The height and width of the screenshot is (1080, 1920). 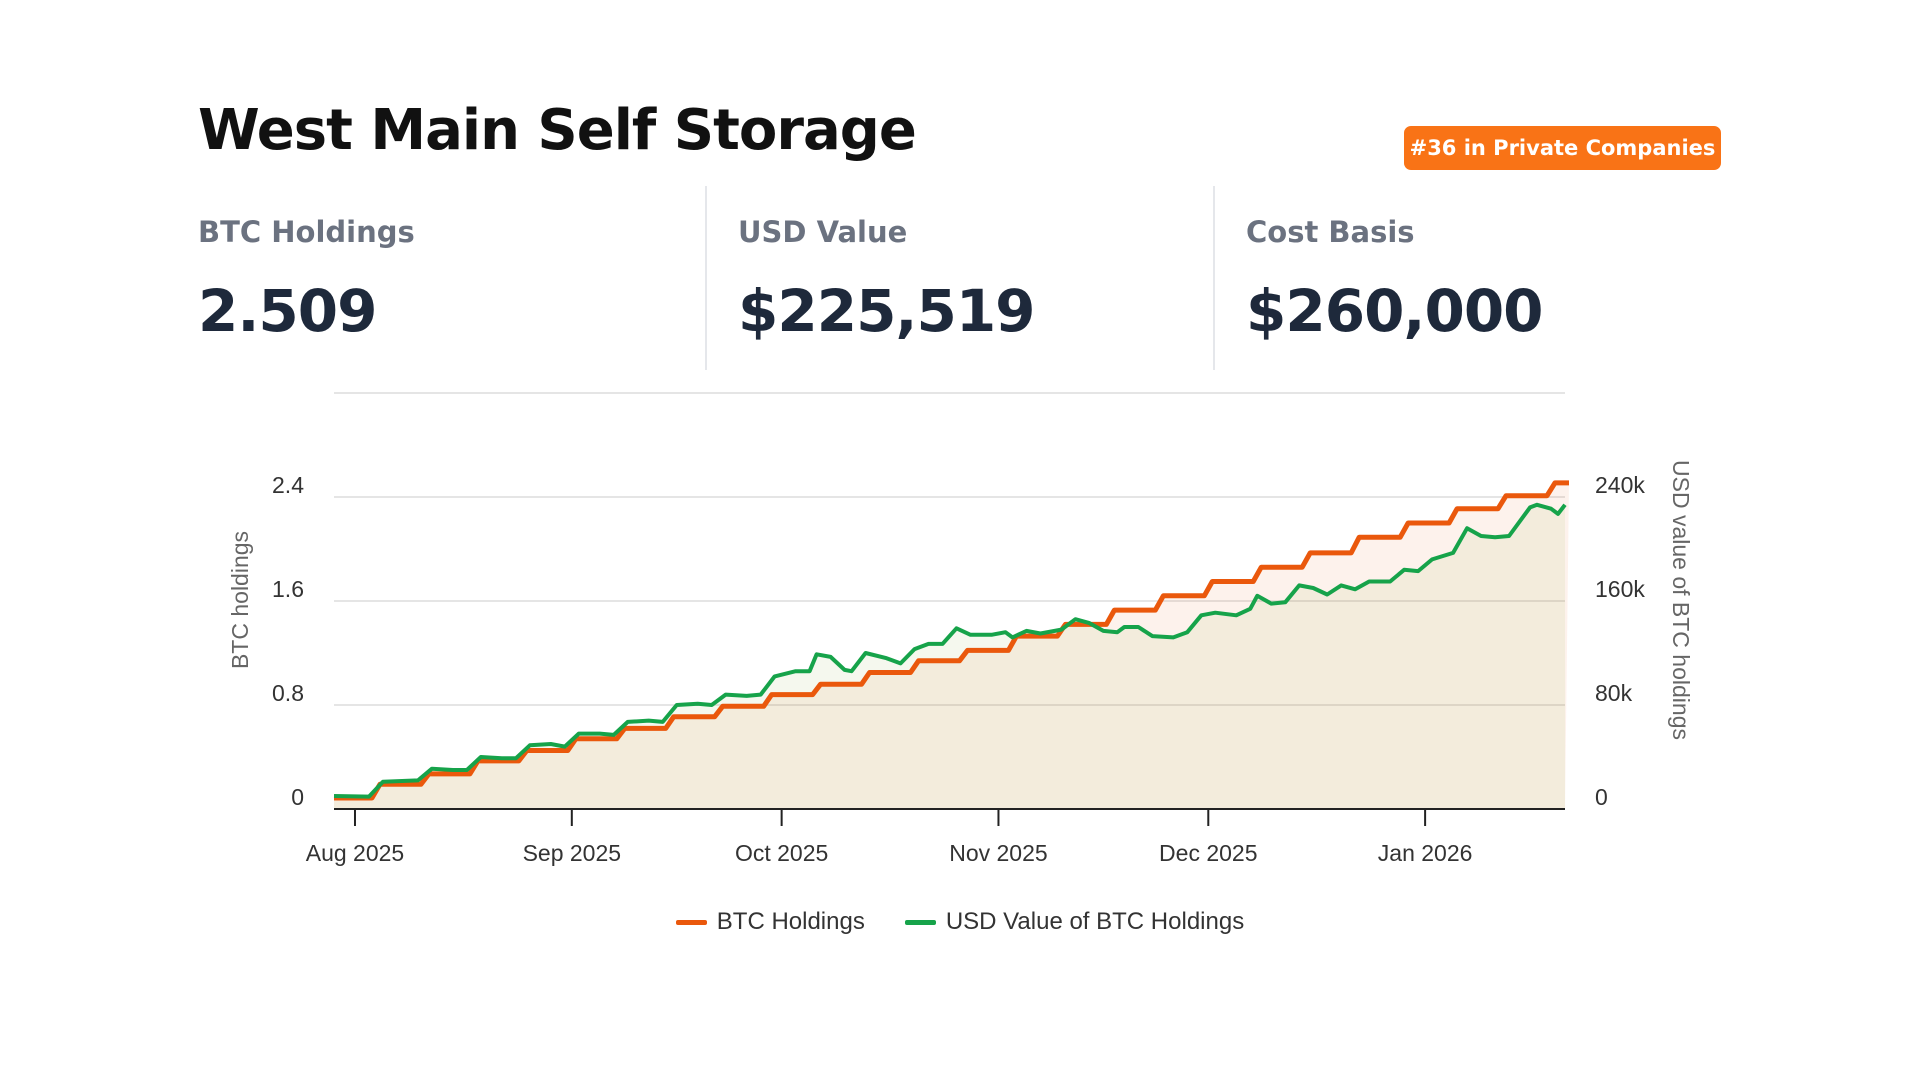 What do you see at coordinates (1095, 921) in the screenshot?
I see `legend-label: USD Value of BTC Holdings` at bounding box center [1095, 921].